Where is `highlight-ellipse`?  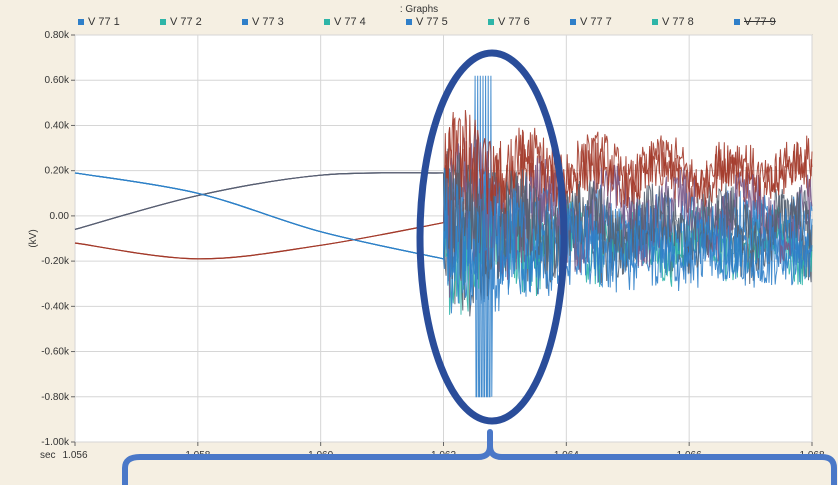 highlight-ellipse is located at coordinates (492, 237).